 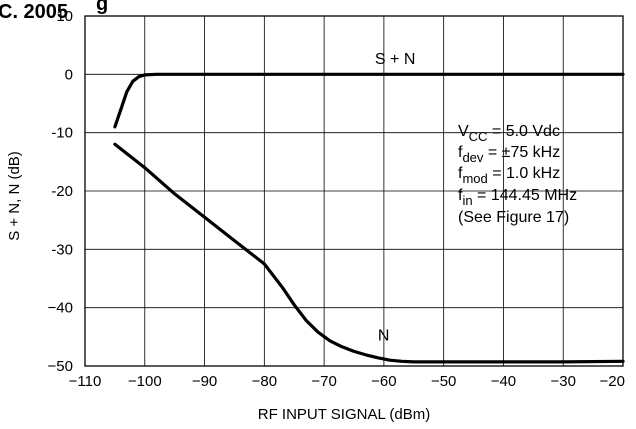 I want to click on series-line-s-plus-n, so click(x=369, y=100).